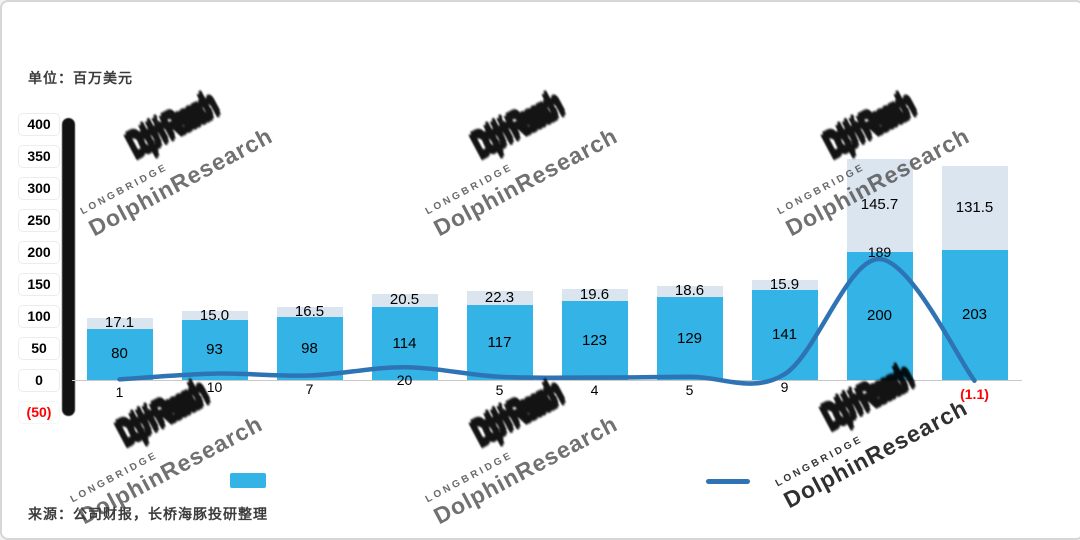 The height and width of the screenshot is (540, 1080). What do you see at coordinates (39, 284) in the screenshot?
I see `y-tick-label: 150` at bounding box center [39, 284].